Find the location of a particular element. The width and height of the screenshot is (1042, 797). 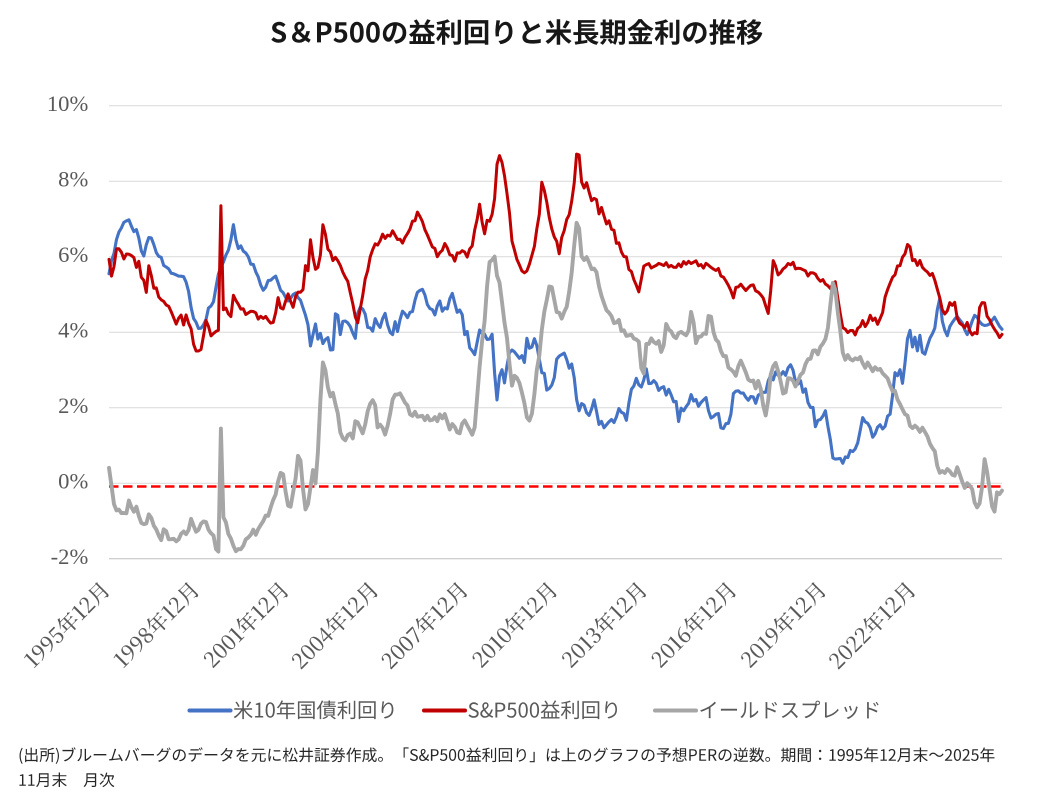

svg-text: 10% is located at coordinates (68, 103).